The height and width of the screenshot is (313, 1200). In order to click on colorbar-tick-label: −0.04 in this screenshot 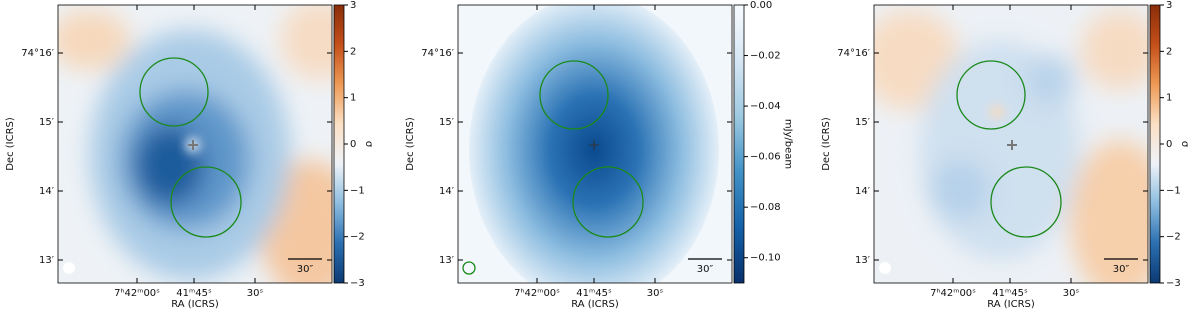, I will do `click(765, 106)`.